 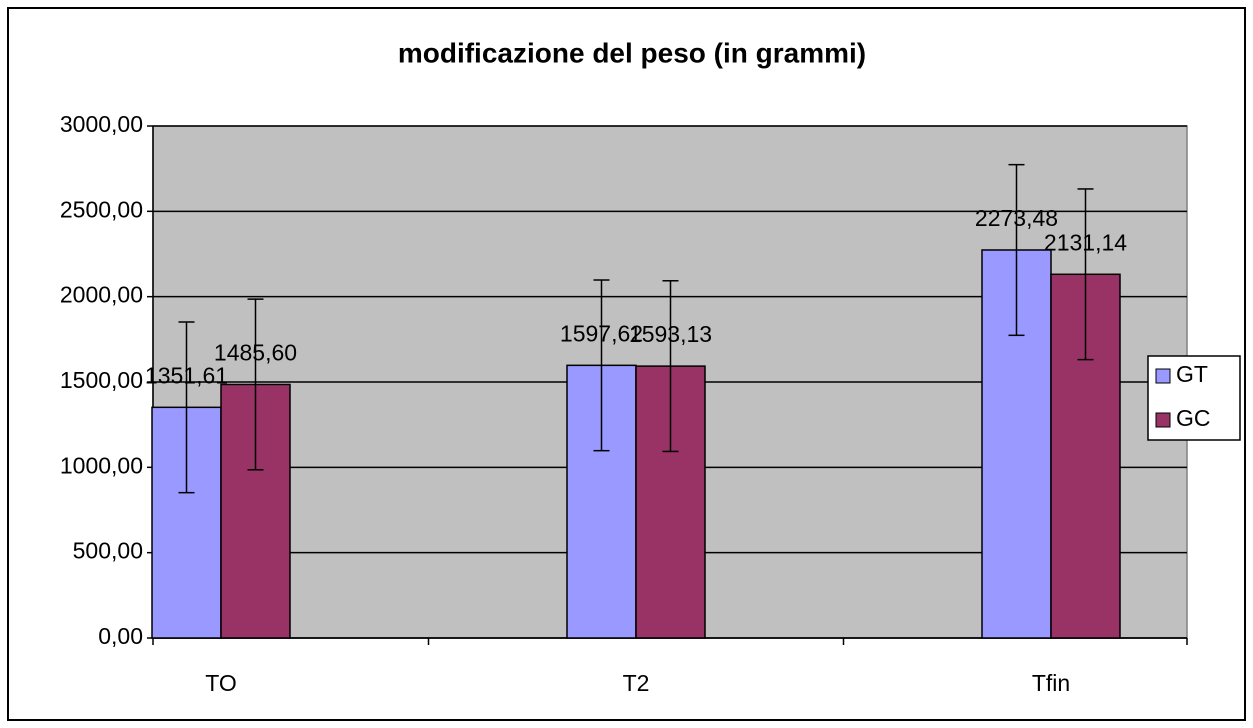 What do you see at coordinates (101, 124) in the screenshot?
I see `y-tick-label: 3000,00` at bounding box center [101, 124].